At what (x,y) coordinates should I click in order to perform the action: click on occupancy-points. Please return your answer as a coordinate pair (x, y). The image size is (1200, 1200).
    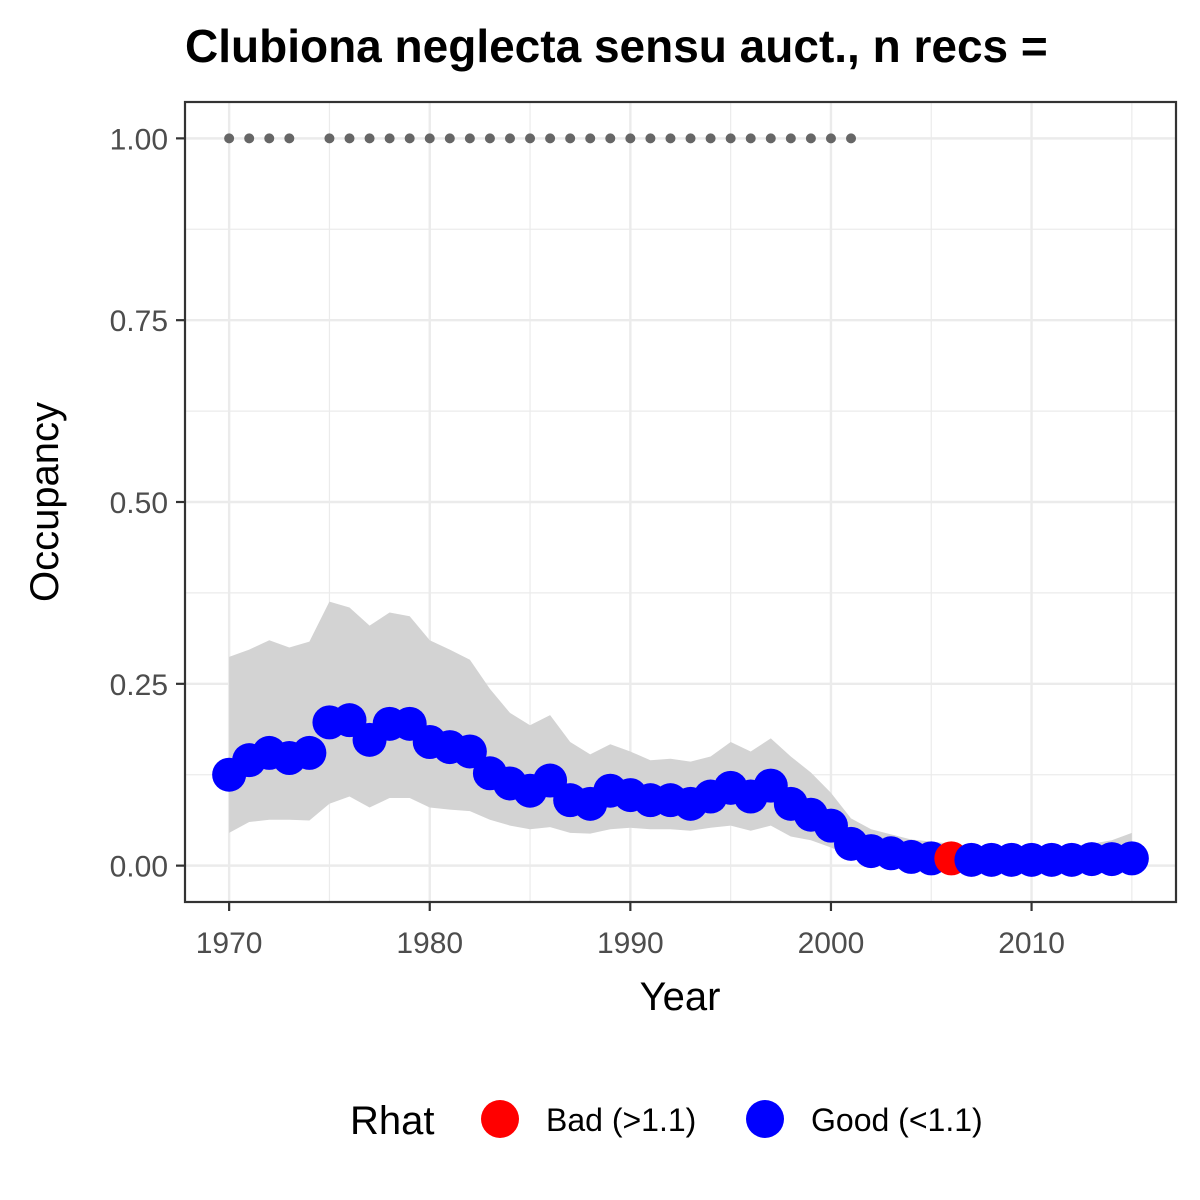
    Looking at the image, I should click on (680, 790).